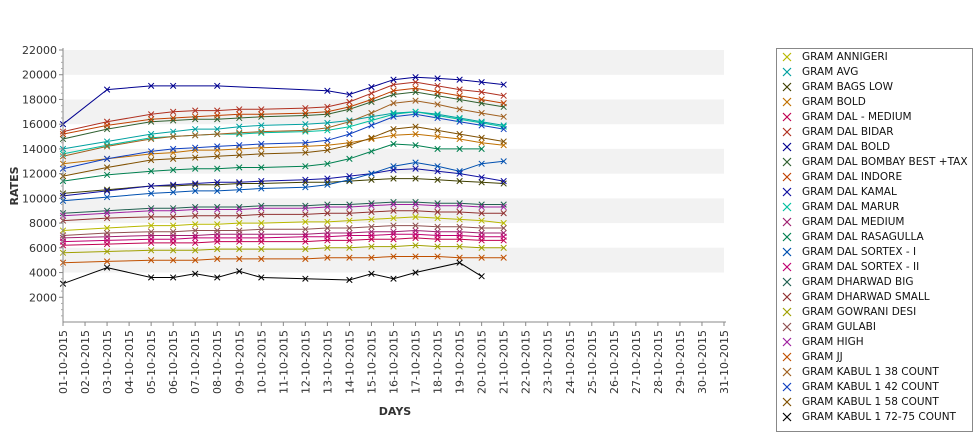 This screenshot has height=432, width=975. What do you see at coordinates (394, 362) in the screenshot?
I see `x-tick-label: 16-10-2015` at bounding box center [394, 362].